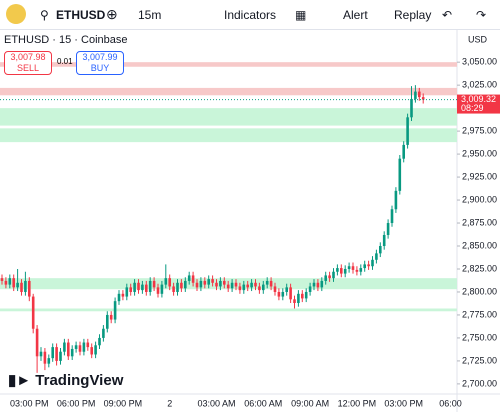 The image size is (500, 412). I want to click on x-tick-label: 09:00 PM, so click(123, 403).